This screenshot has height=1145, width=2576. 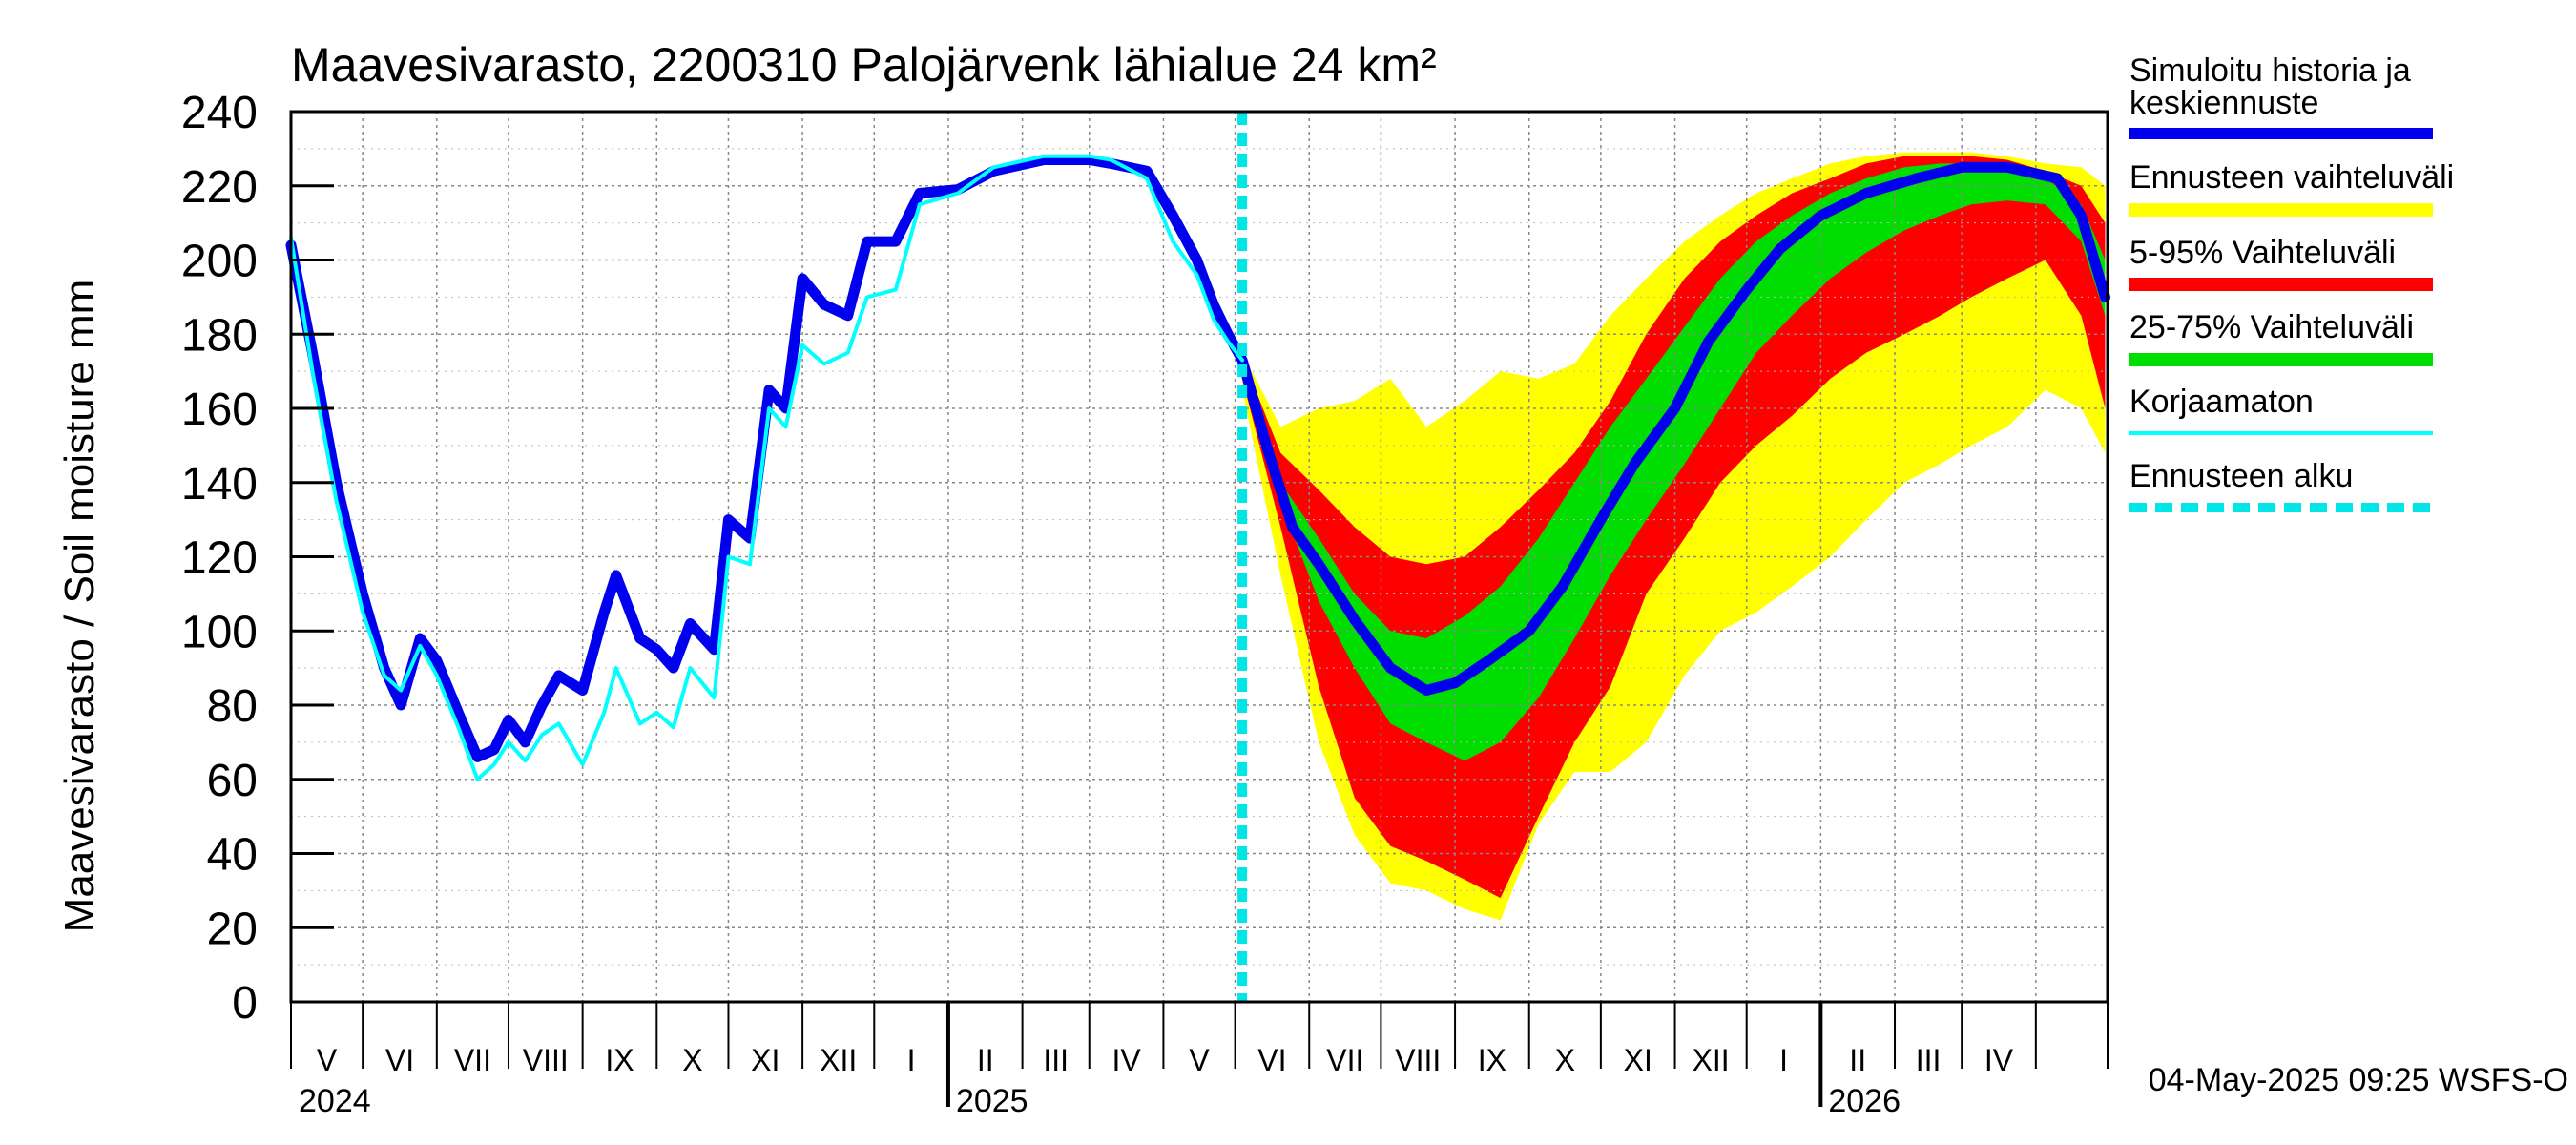 What do you see at coordinates (2291, 178) in the screenshot?
I see `legend-label-2: Ennusteen vaihteluväli` at bounding box center [2291, 178].